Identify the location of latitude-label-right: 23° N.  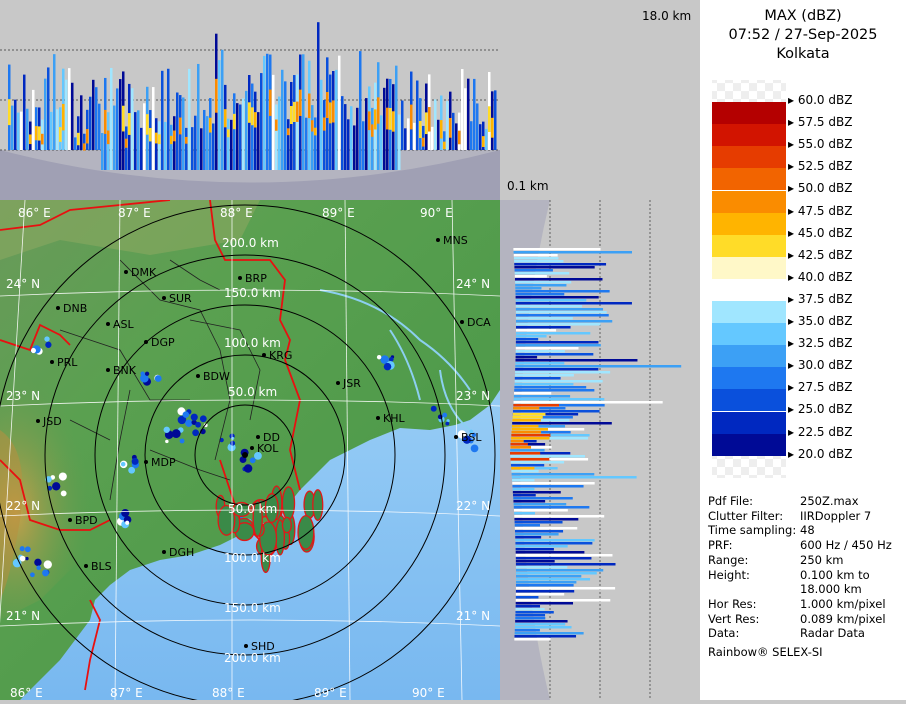
(473, 396).